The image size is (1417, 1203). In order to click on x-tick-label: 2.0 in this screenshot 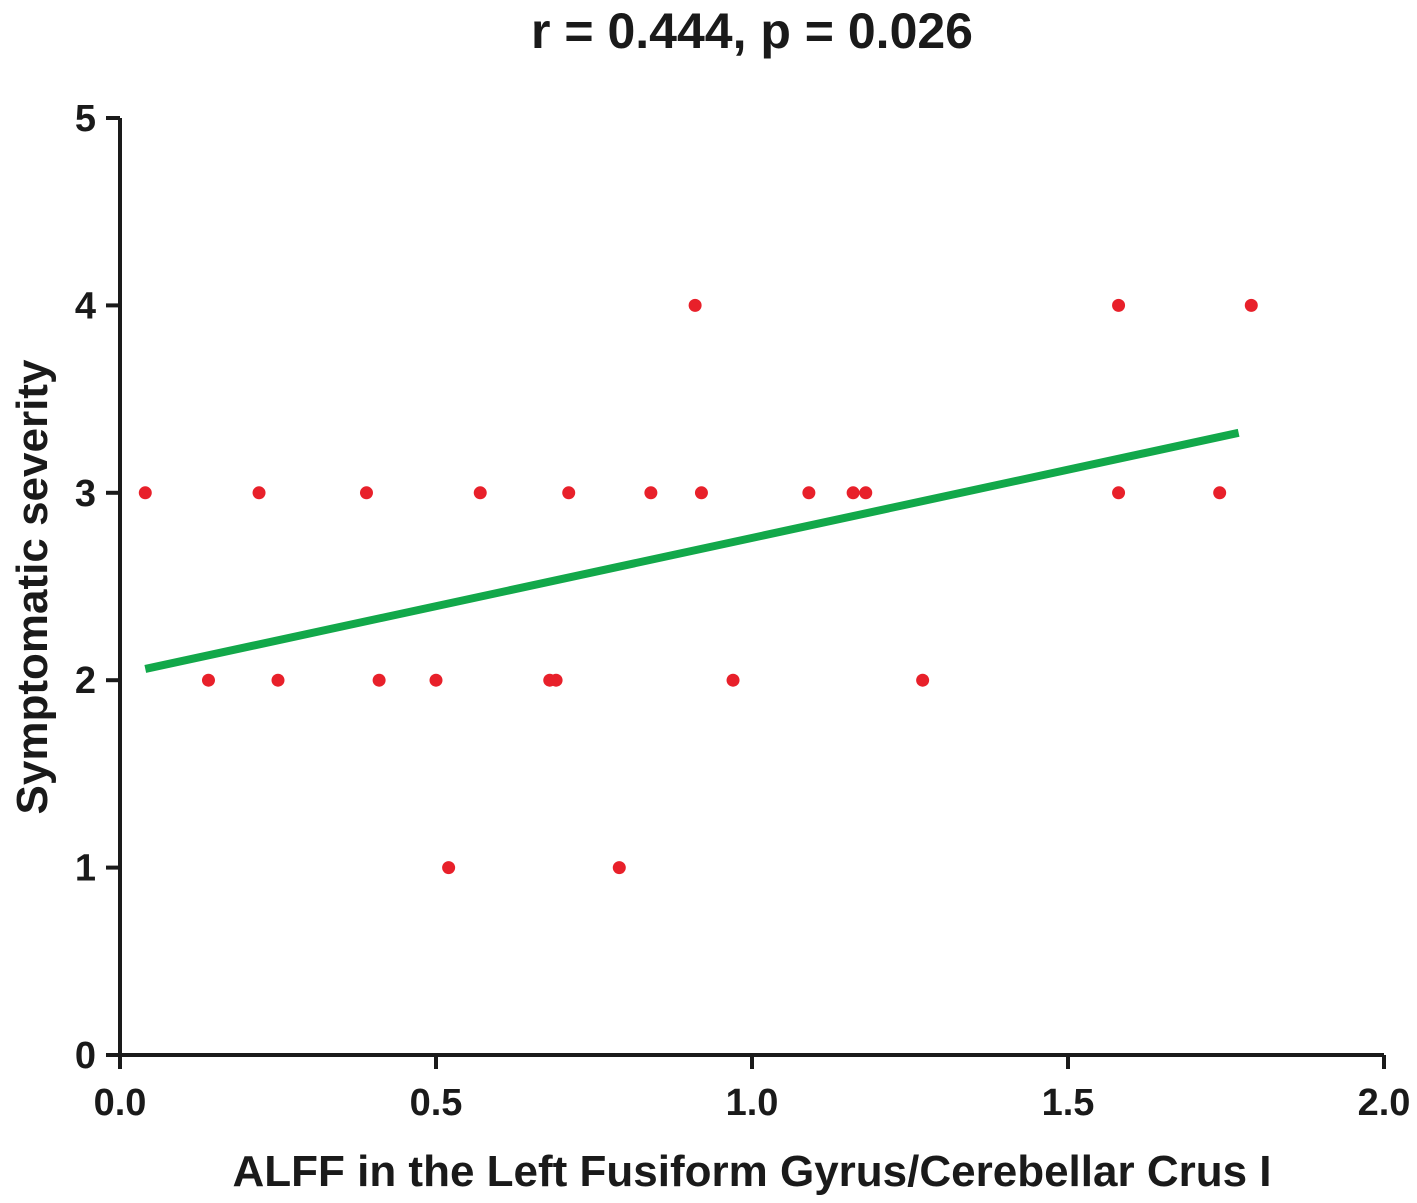, I will do `click(1384, 1103)`.